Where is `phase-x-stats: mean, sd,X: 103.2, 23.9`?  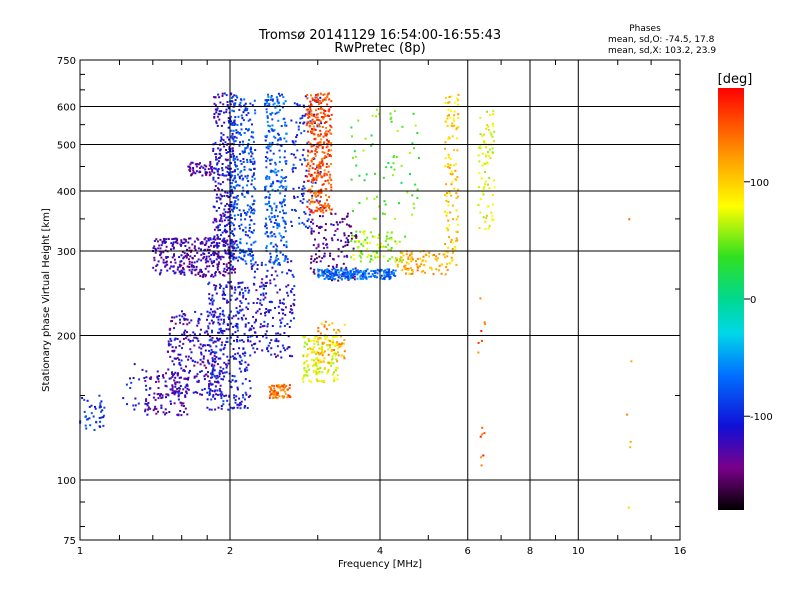 phase-x-stats: mean, sd,X: 103.2, 23.9 is located at coordinates (662, 51).